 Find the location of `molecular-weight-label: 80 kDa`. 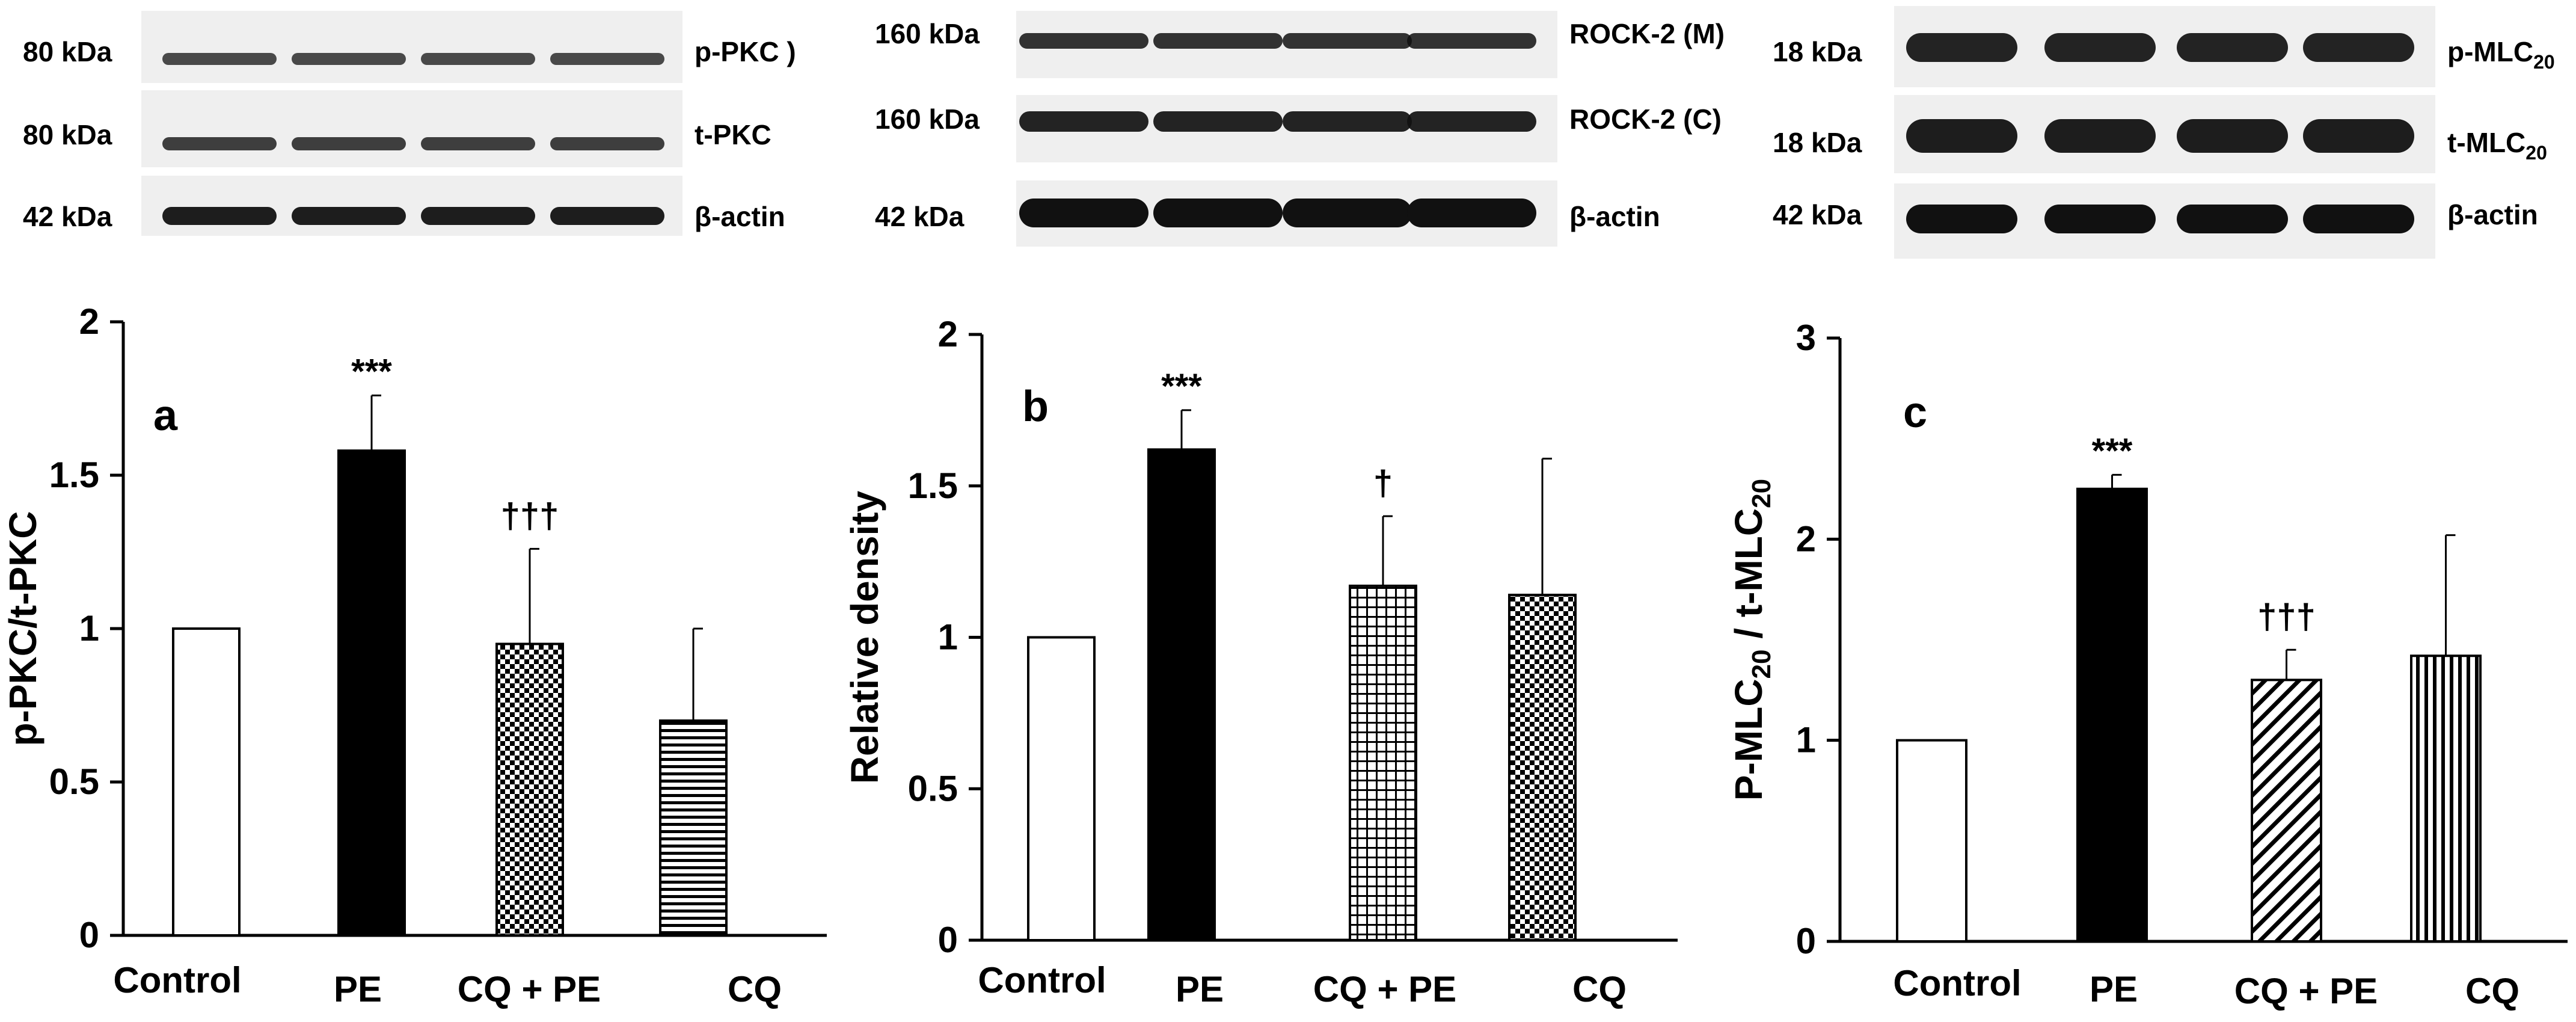

molecular-weight-label: 80 kDa is located at coordinates (67, 51).